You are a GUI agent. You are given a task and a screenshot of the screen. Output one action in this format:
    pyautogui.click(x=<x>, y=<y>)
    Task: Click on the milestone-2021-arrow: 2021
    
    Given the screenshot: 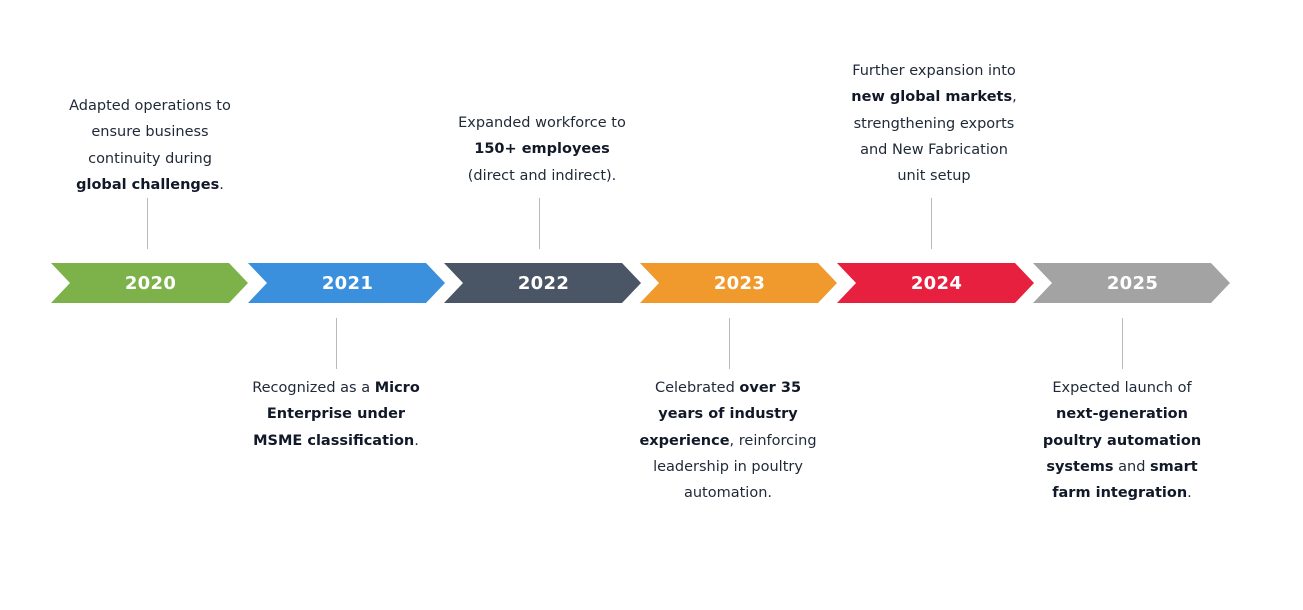 What is the action you would take?
    pyautogui.click(x=346, y=283)
    